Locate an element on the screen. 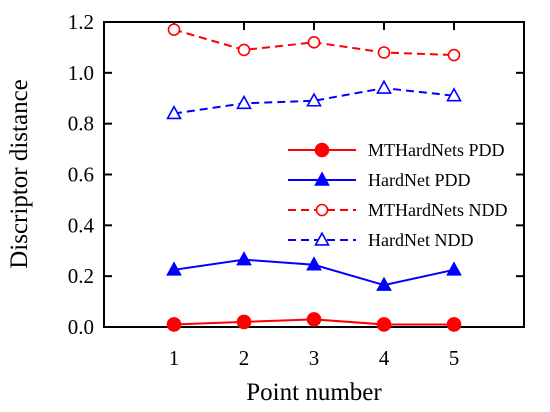 The height and width of the screenshot is (412, 550). y-tick-label: 0.6 is located at coordinates (81, 175).